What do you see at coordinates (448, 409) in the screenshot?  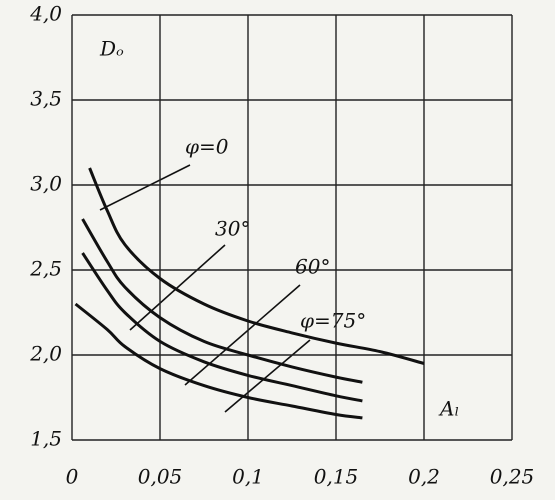 I see `x-axis-label: Aₗ` at bounding box center [448, 409].